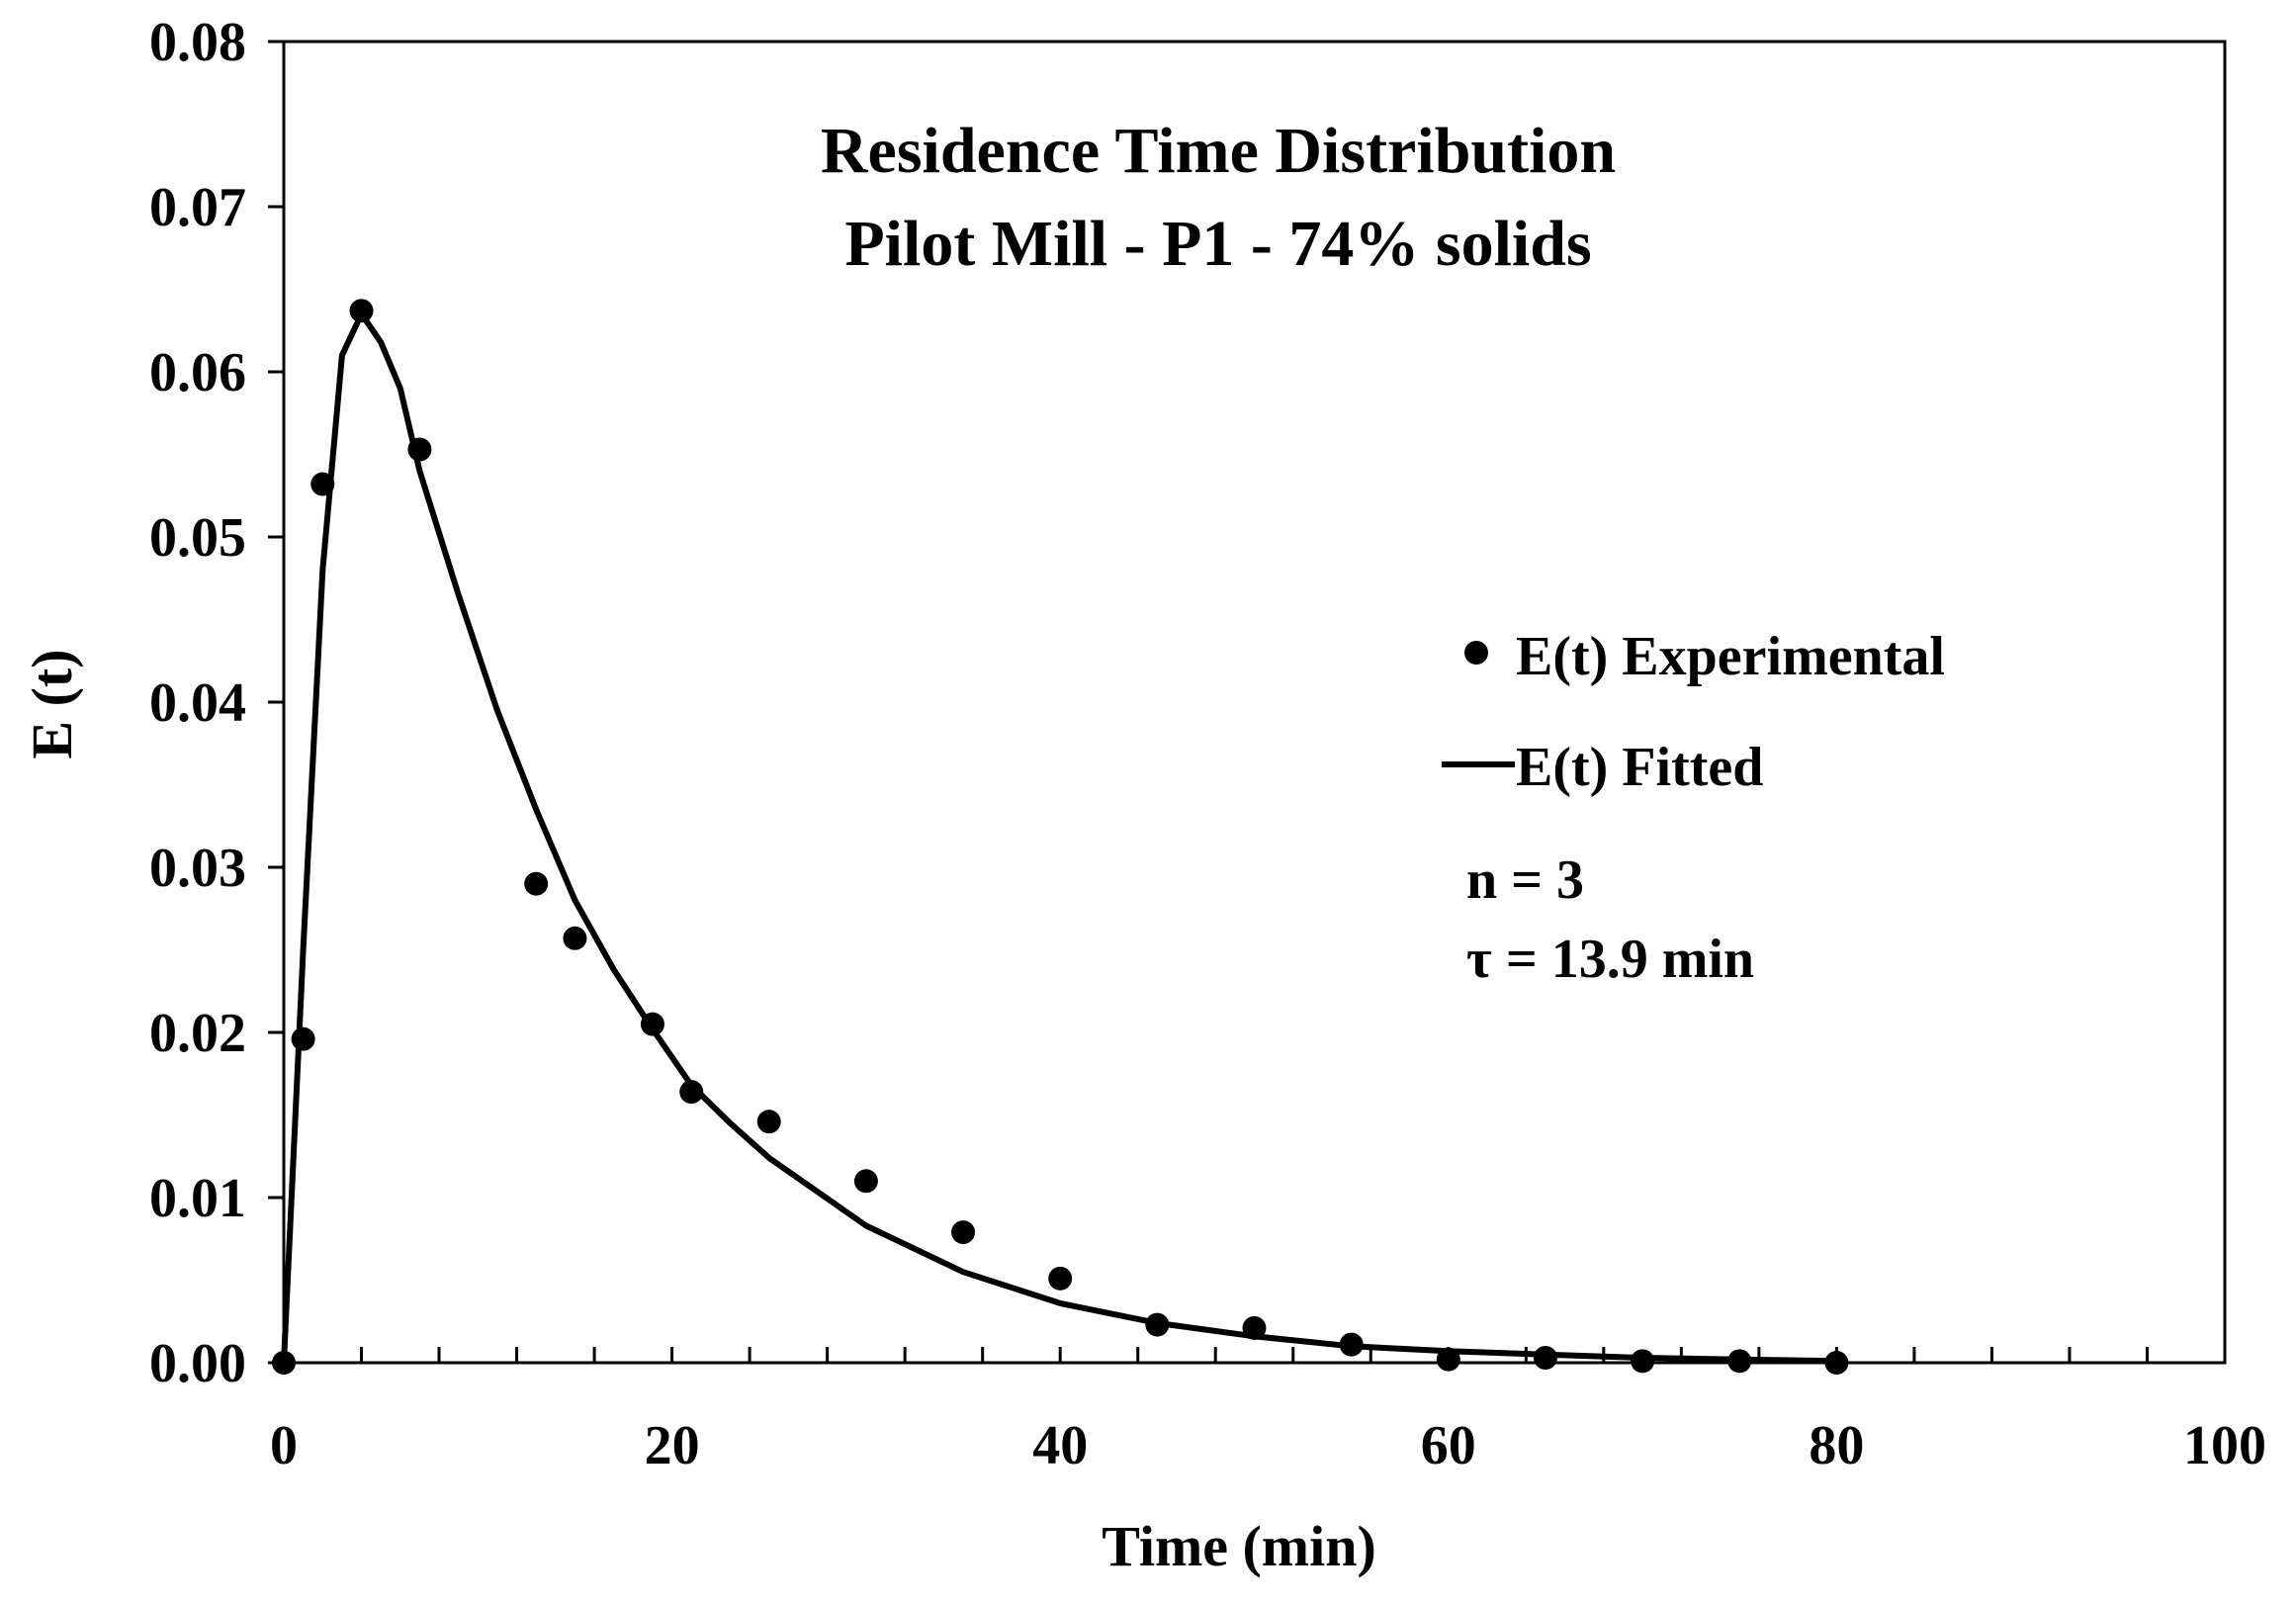  What do you see at coordinates (1254, 1355) in the screenshot?
I see `x-minor-ticks` at bounding box center [1254, 1355].